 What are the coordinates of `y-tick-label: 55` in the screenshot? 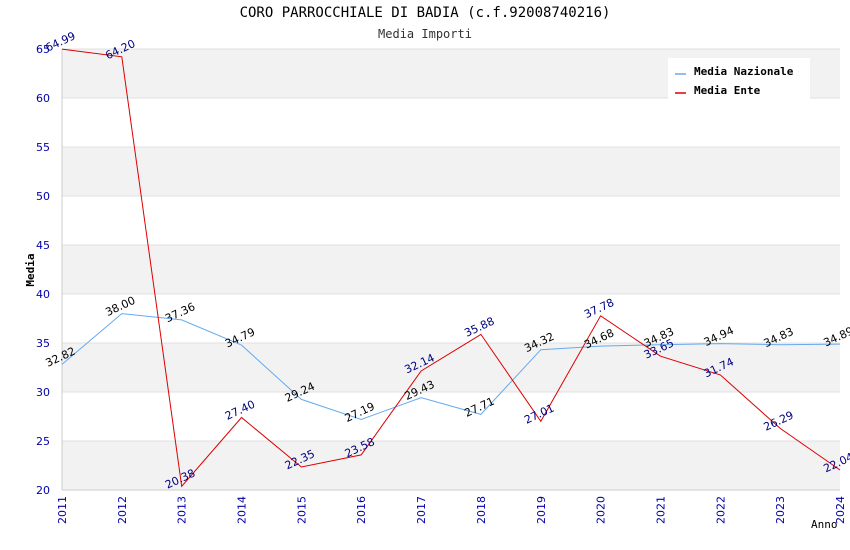 It's located at (43, 147).